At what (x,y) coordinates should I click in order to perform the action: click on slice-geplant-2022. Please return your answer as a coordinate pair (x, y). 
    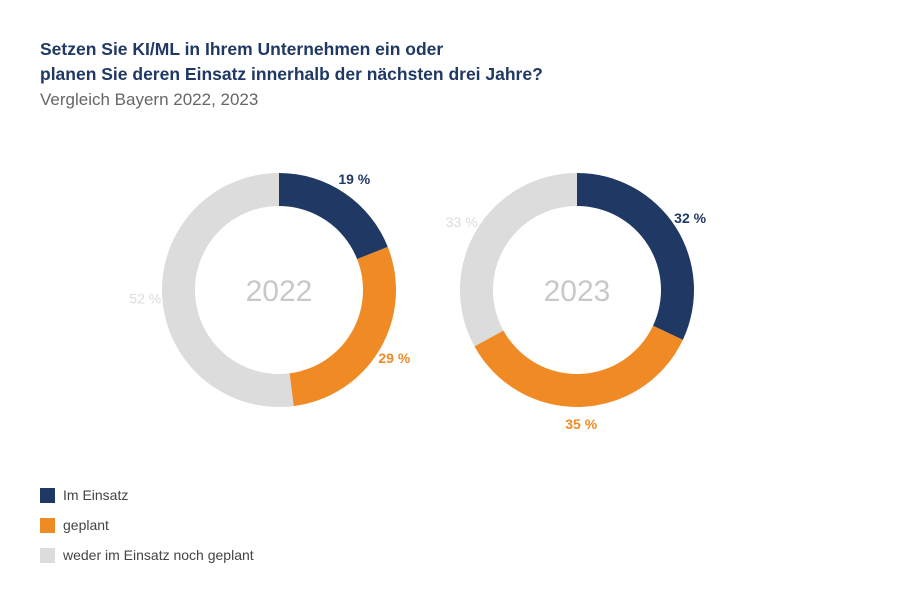
    Looking at the image, I should click on (343, 326).